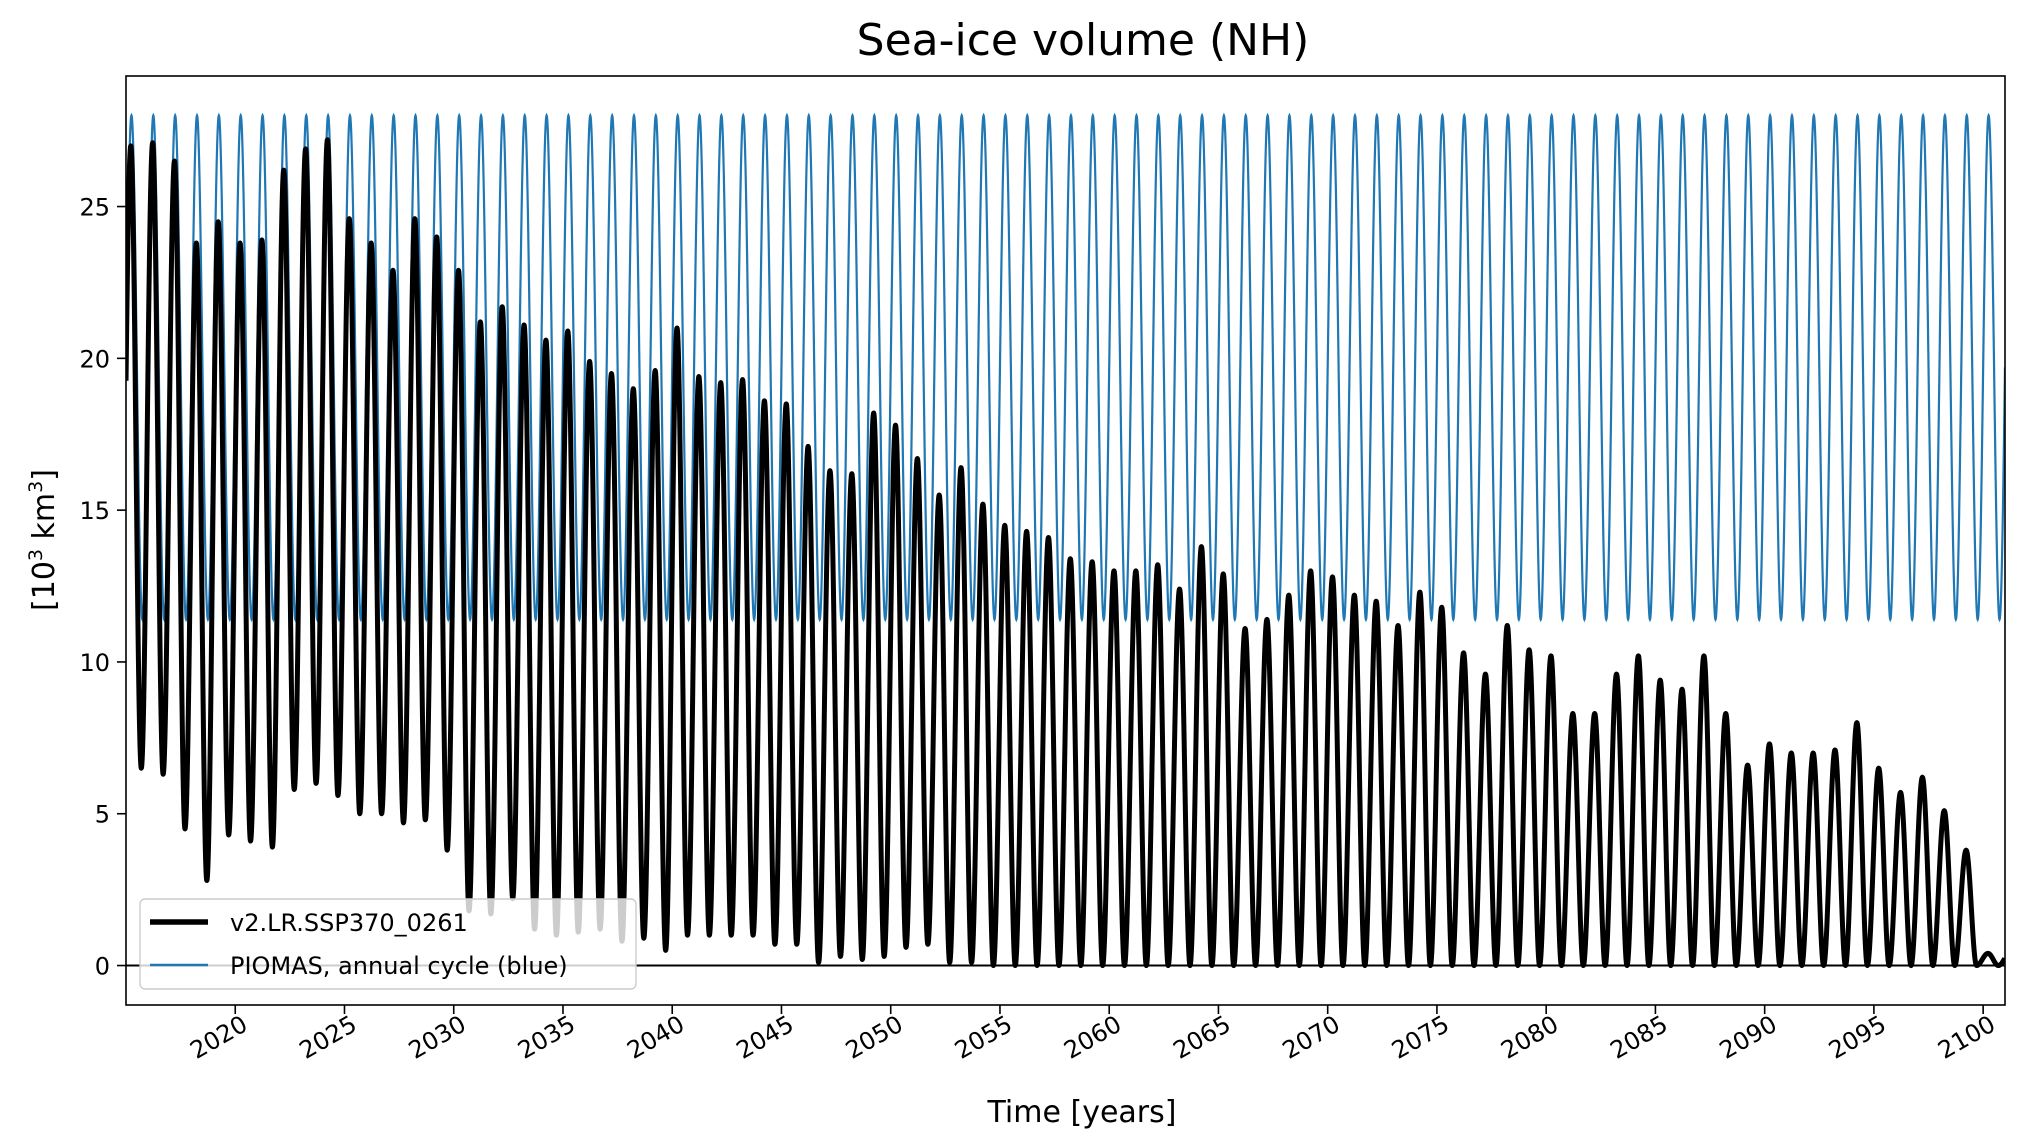 The height and width of the screenshot is (1141, 2021). I want to click on x-tick-label: 2055, so click(983, 1037).